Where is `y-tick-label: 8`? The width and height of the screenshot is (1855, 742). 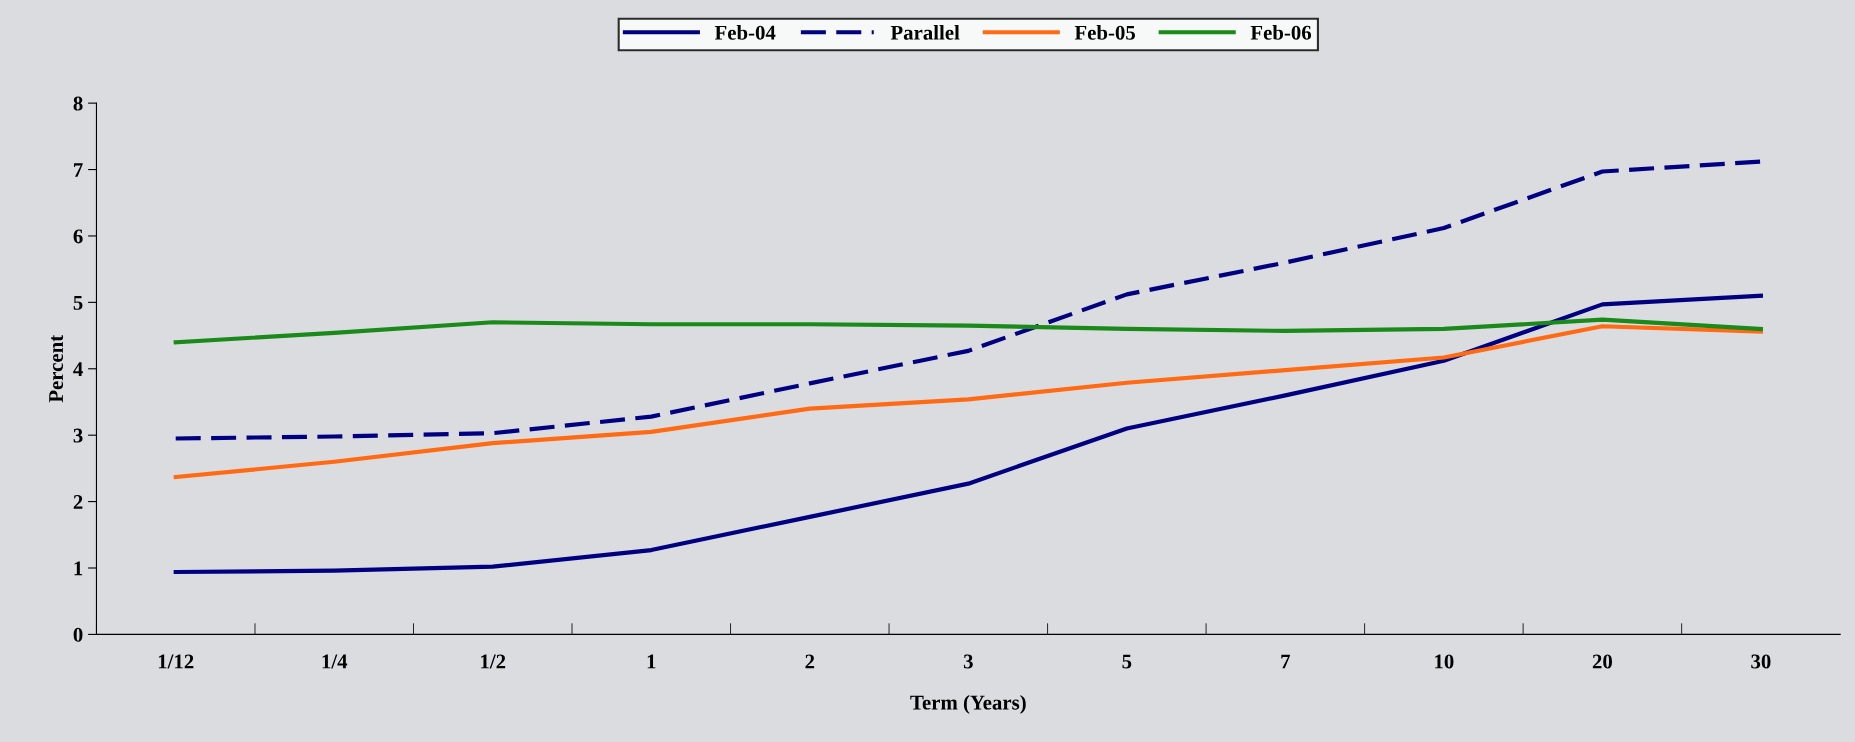
y-tick-label: 8 is located at coordinates (78, 103).